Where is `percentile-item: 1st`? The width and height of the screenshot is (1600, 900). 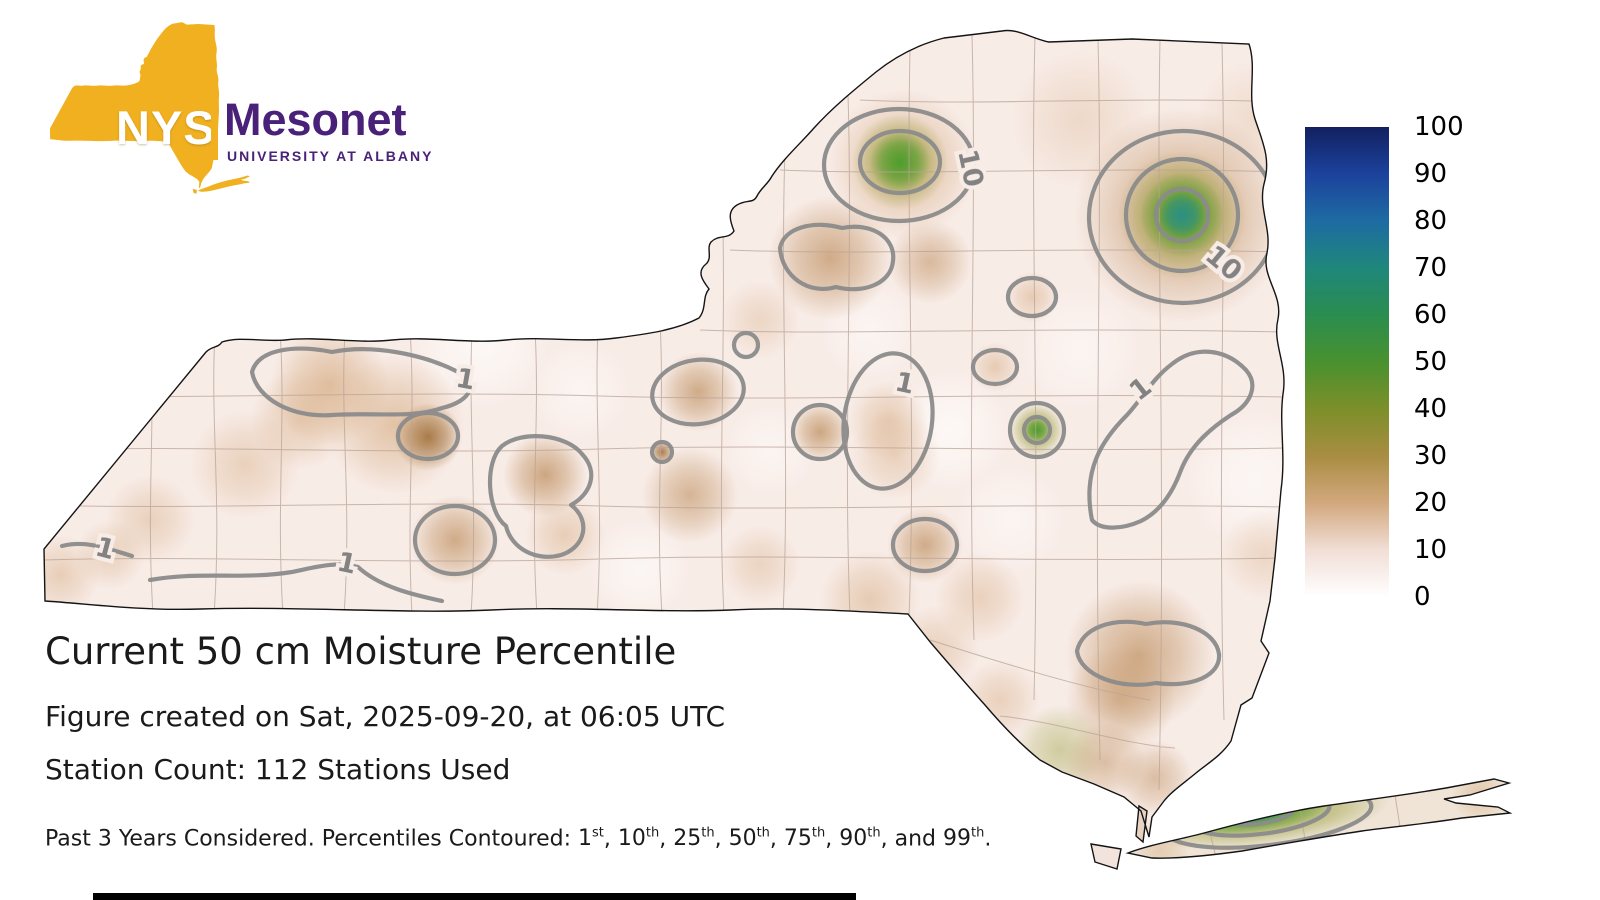
percentile-item: 1st is located at coordinates (591, 838).